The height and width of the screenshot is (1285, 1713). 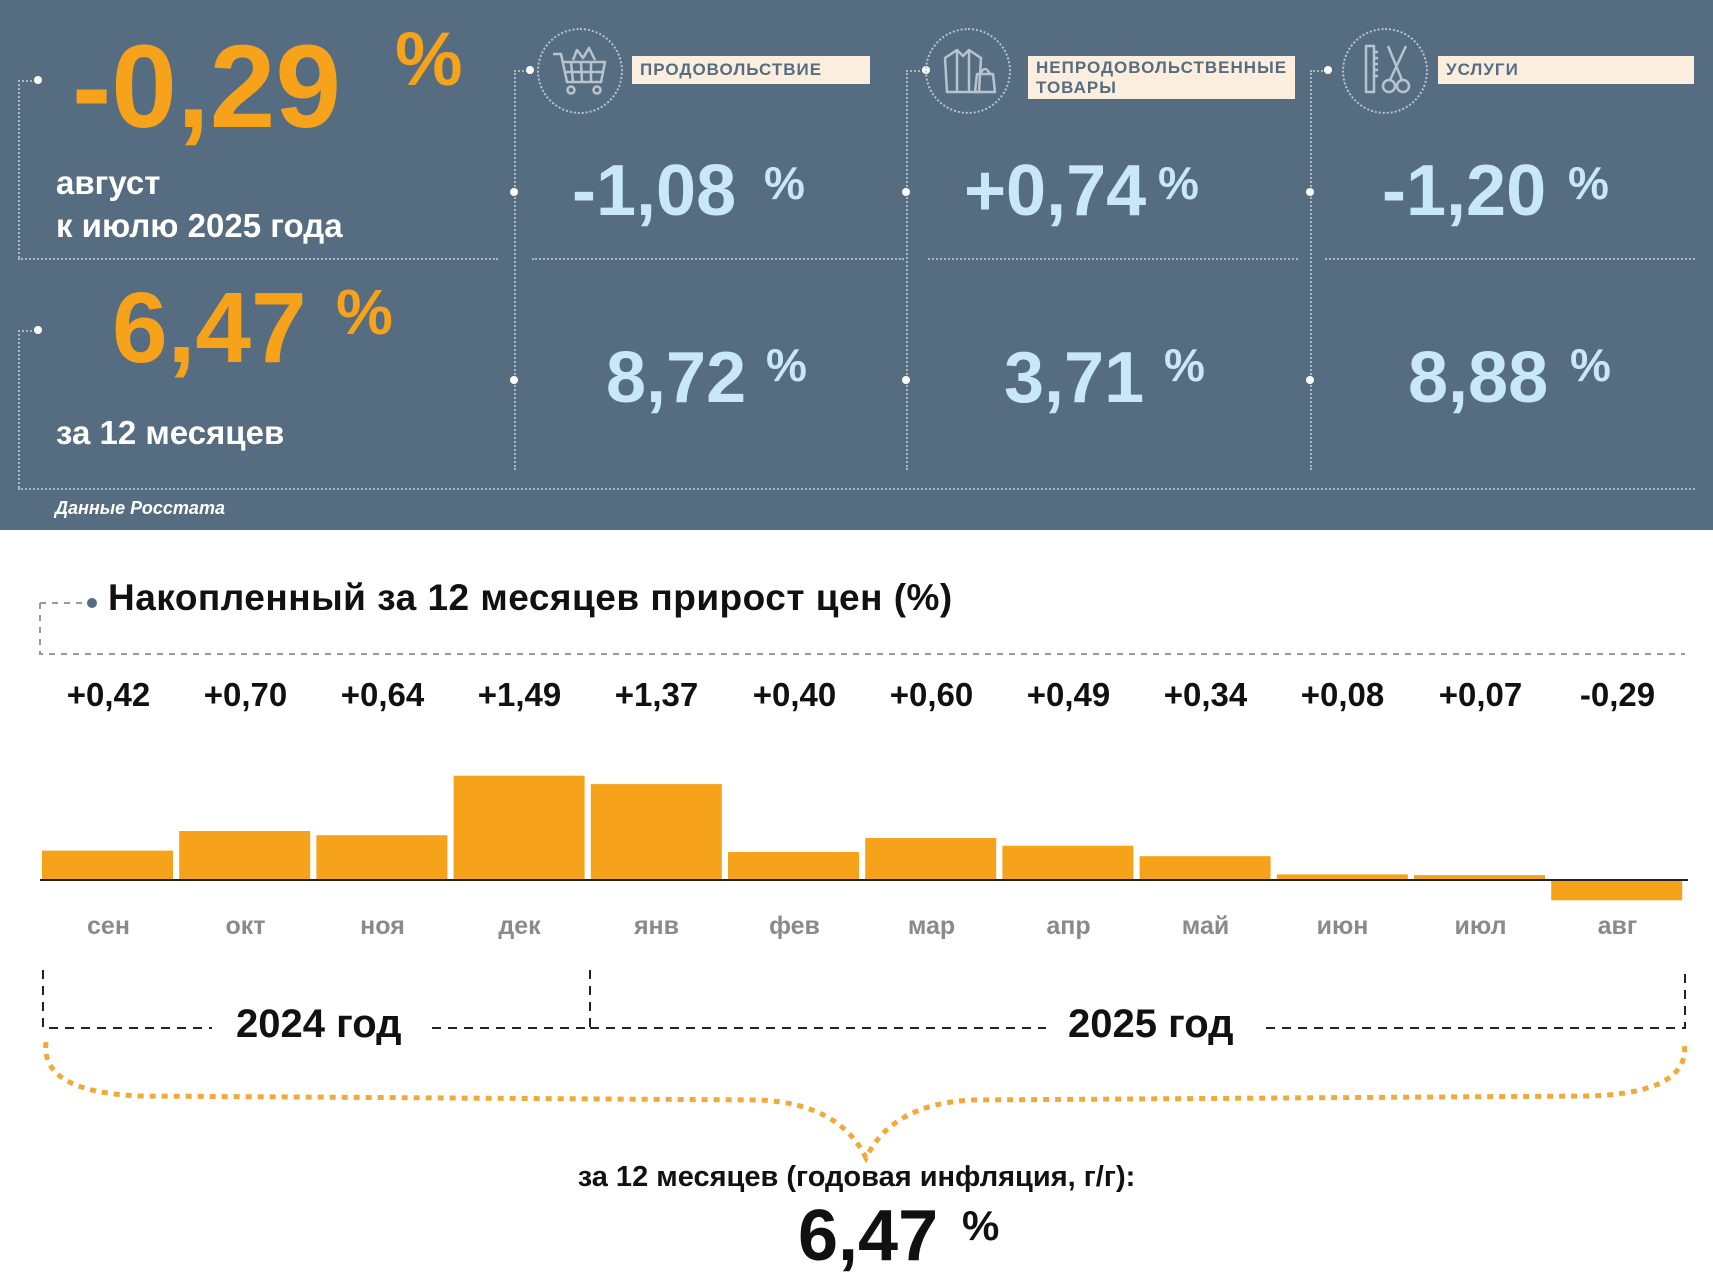 What do you see at coordinates (1480, 926) in the screenshot?
I see `month-label-июл: июл` at bounding box center [1480, 926].